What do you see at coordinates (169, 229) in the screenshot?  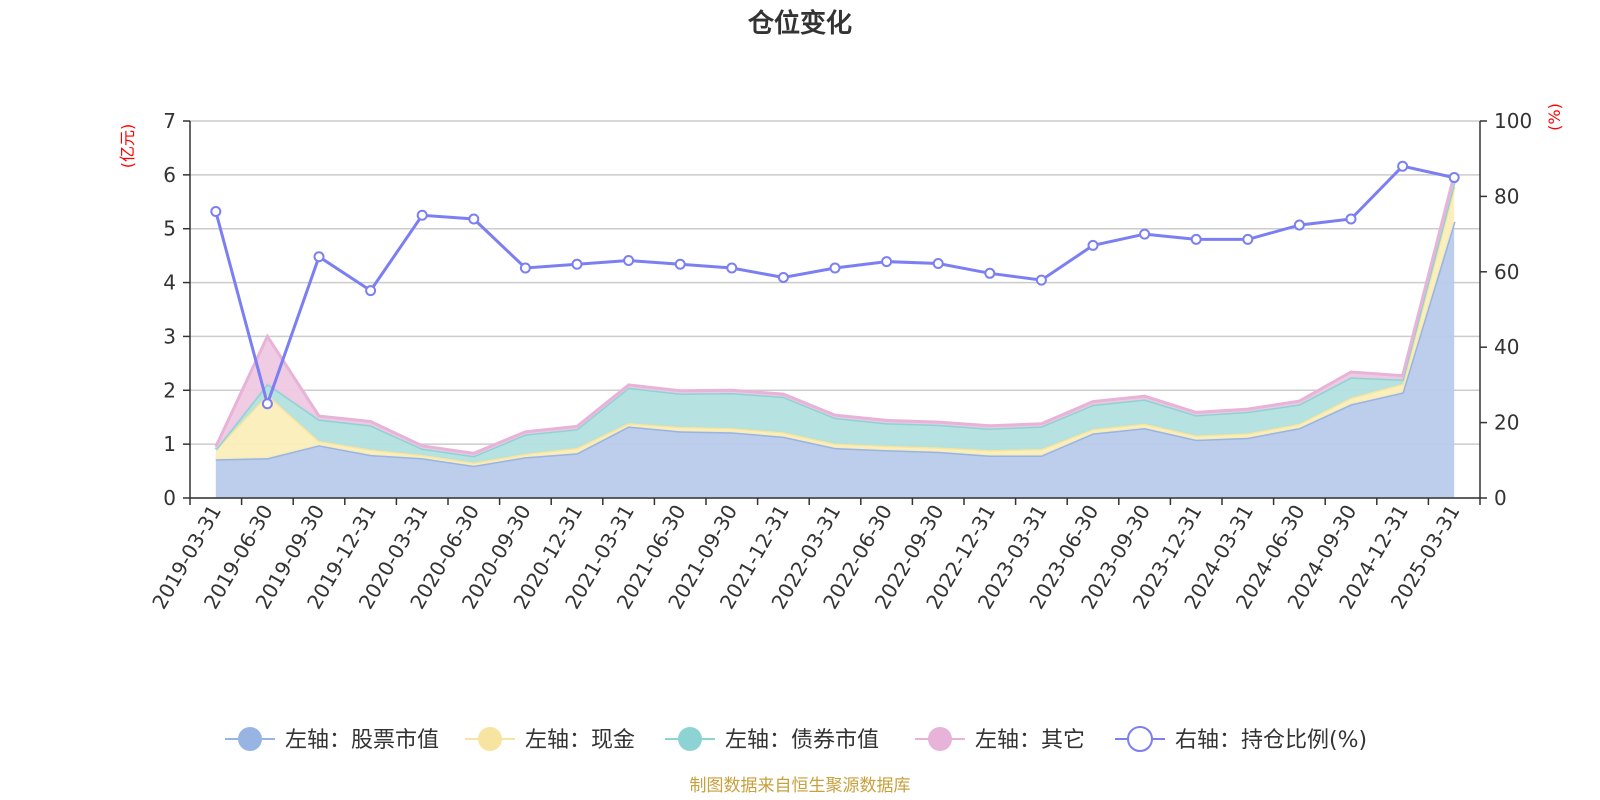 I see `left-tick-label: 5` at bounding box center [169, 229].